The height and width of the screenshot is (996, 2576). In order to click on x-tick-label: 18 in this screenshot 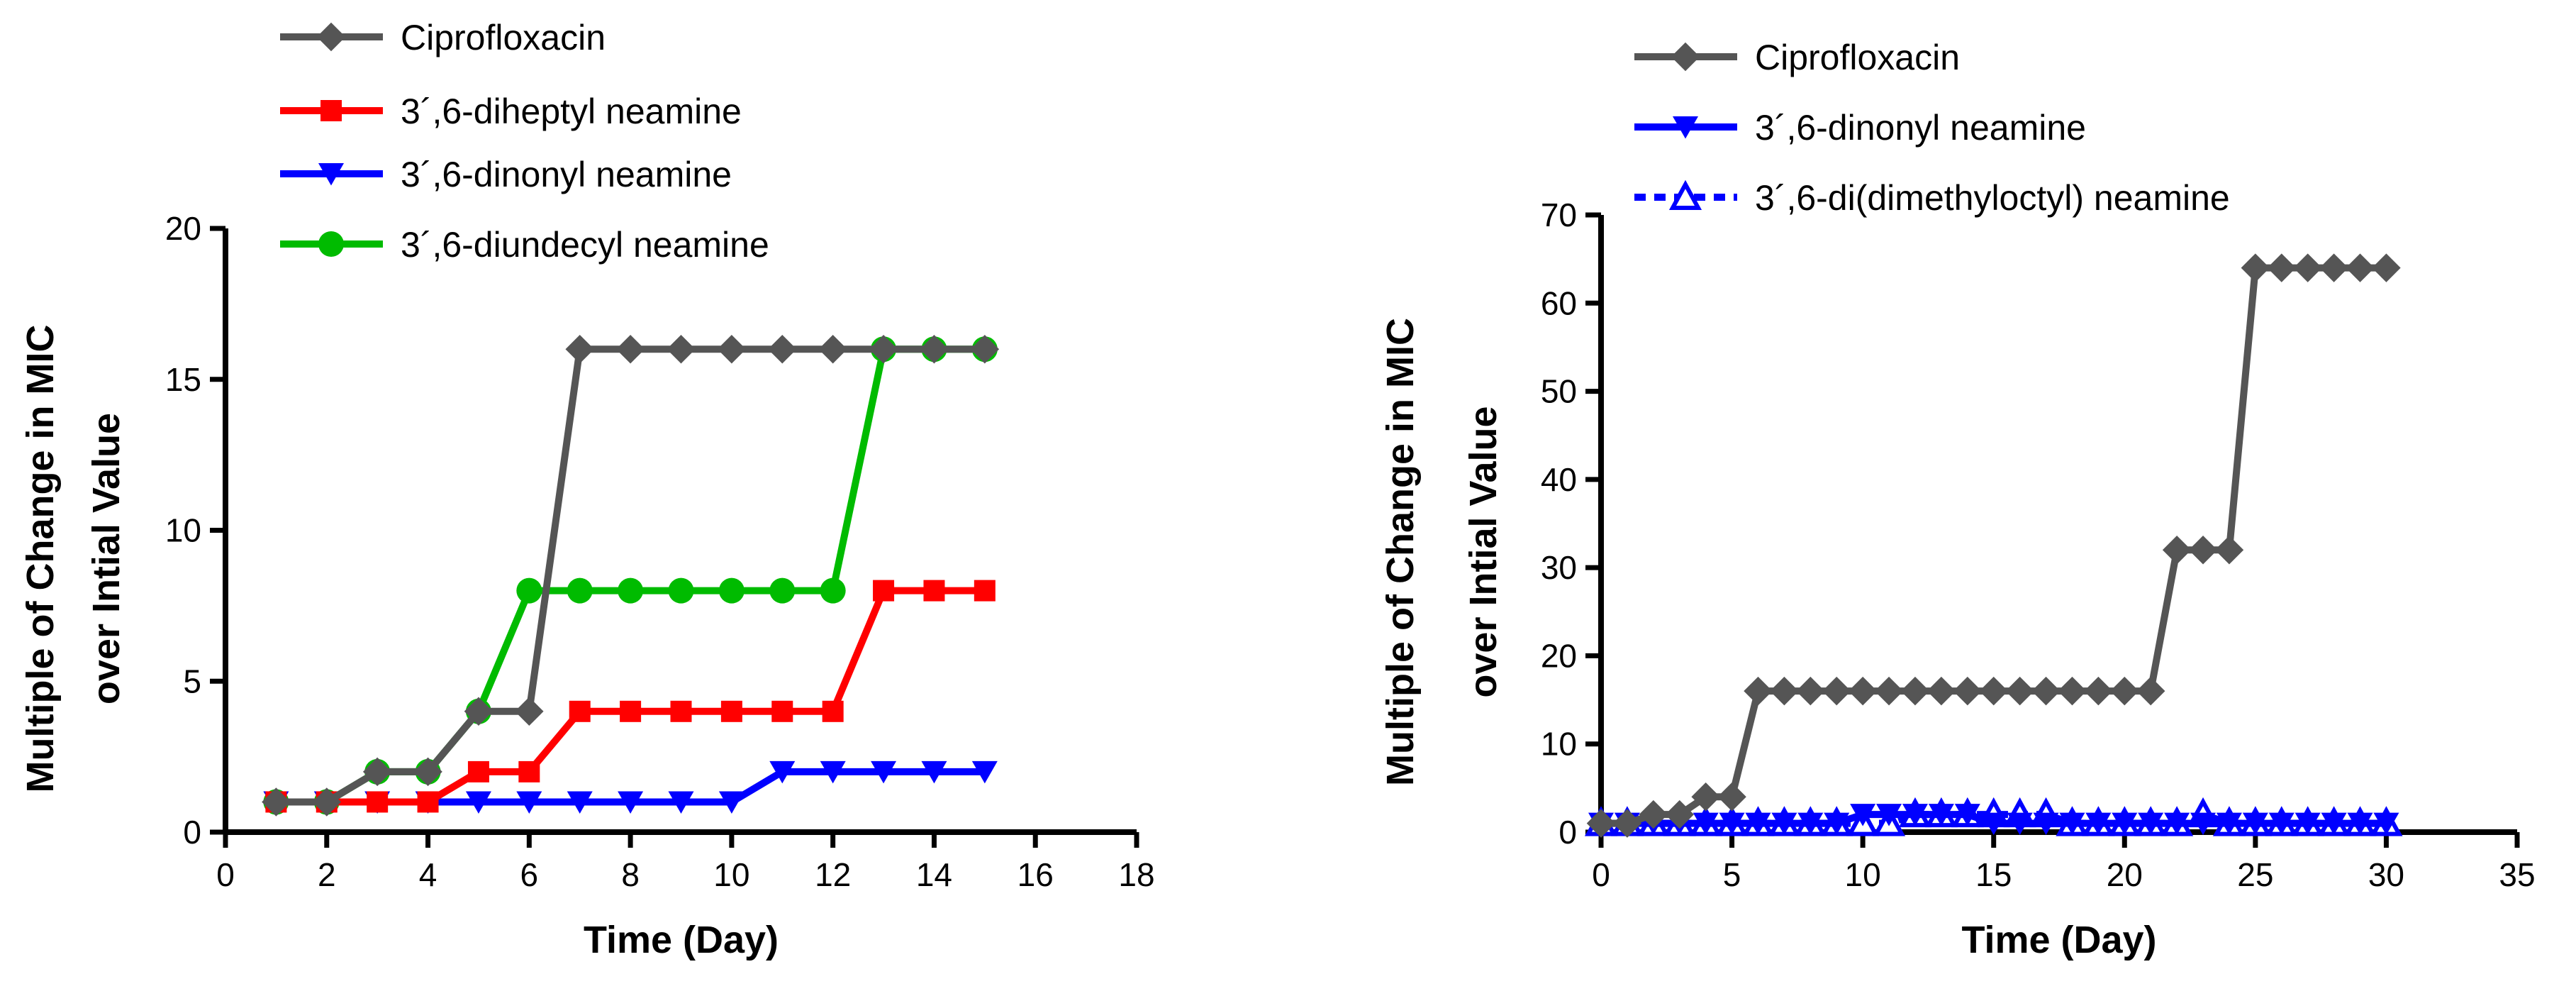, I will do `click(1136, 874)`.